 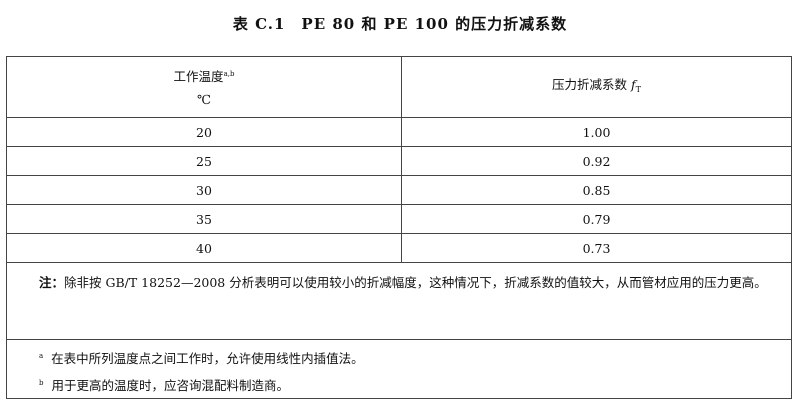 I want to click on header-temperature-unit: ℃, so click(x=204, y=99).